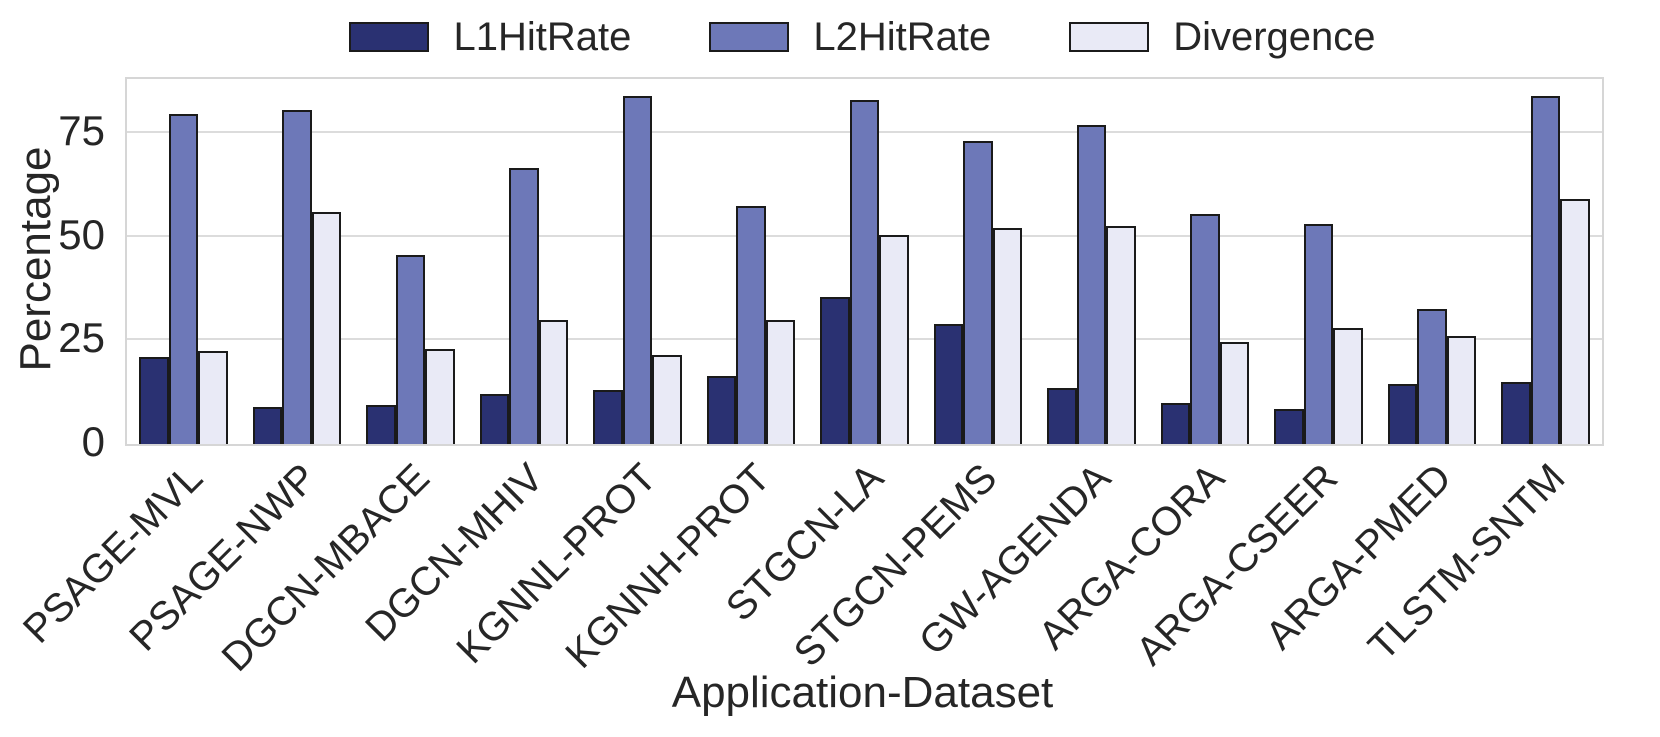 This screenshot has height=737, width=1660. I want to click on bar-divergence-stgcn-la, so click(894, 339).